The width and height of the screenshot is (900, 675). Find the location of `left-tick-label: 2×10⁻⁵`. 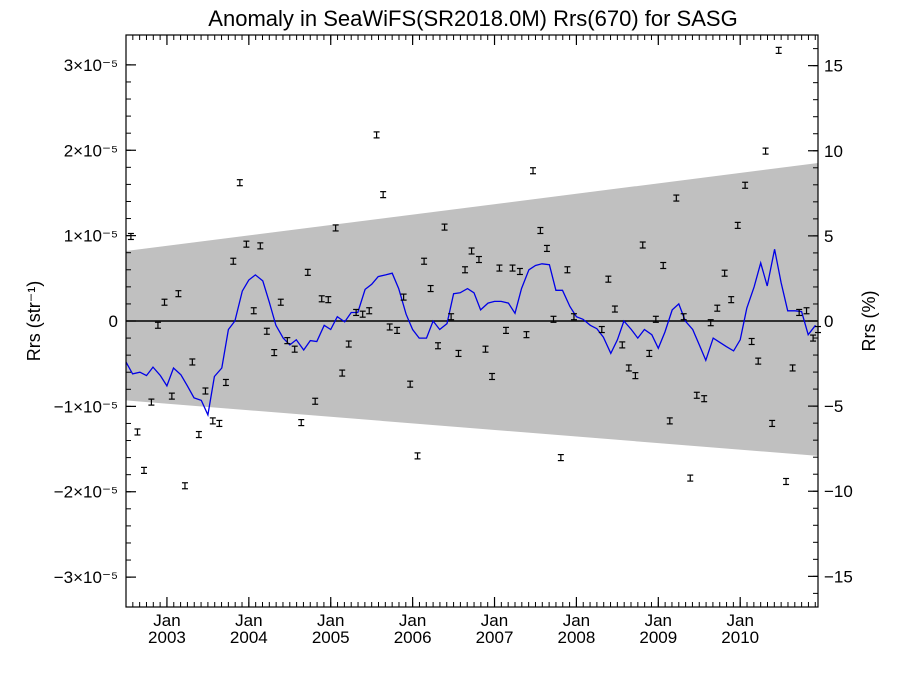

left-tick-label: 2×10⁻⁵ is located at coordinates (91, 150).